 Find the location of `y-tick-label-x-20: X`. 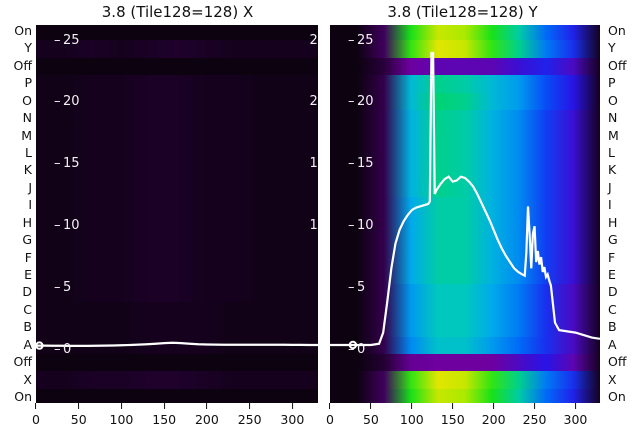

y-tick-label-x-20: X is located at coordinates (27, 379).